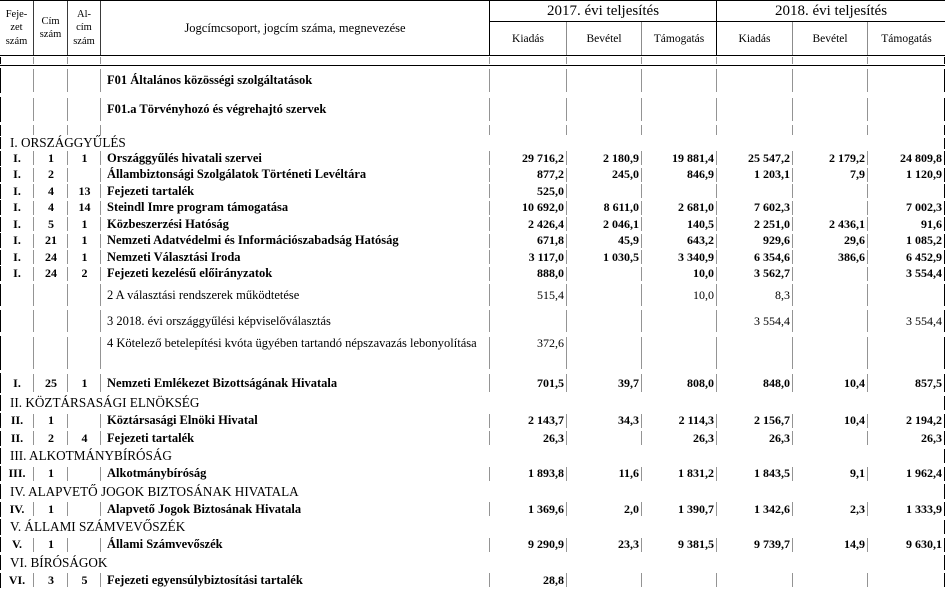  Describe the element at coordinates (830, 510) in the screenshot. I see `cell-2018-bevetel: 2,3` at that location.